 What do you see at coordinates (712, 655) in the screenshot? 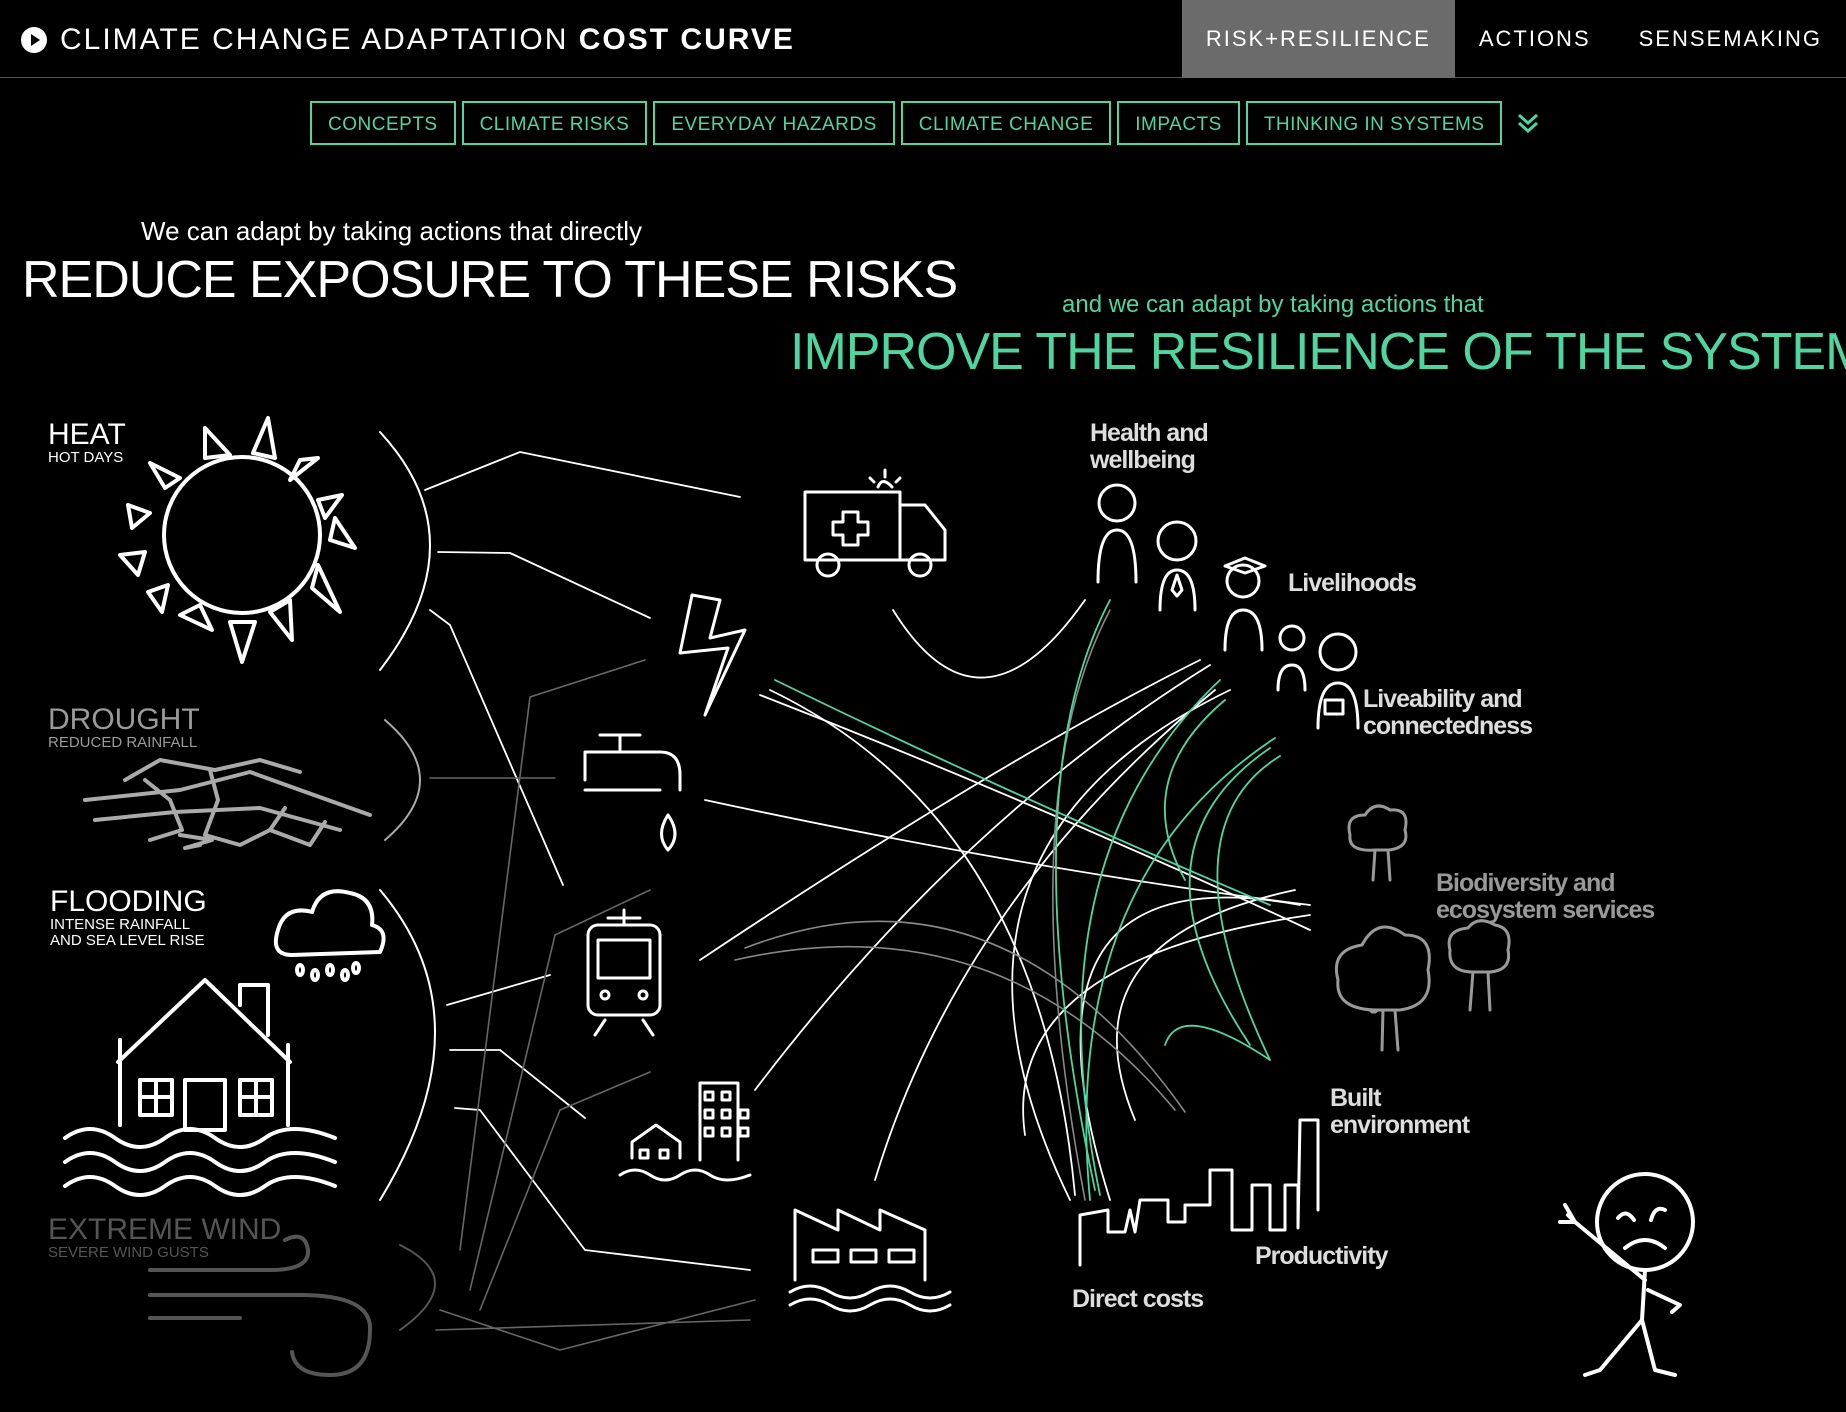
I see `lightning-icon` at bounding box center [712, 655].